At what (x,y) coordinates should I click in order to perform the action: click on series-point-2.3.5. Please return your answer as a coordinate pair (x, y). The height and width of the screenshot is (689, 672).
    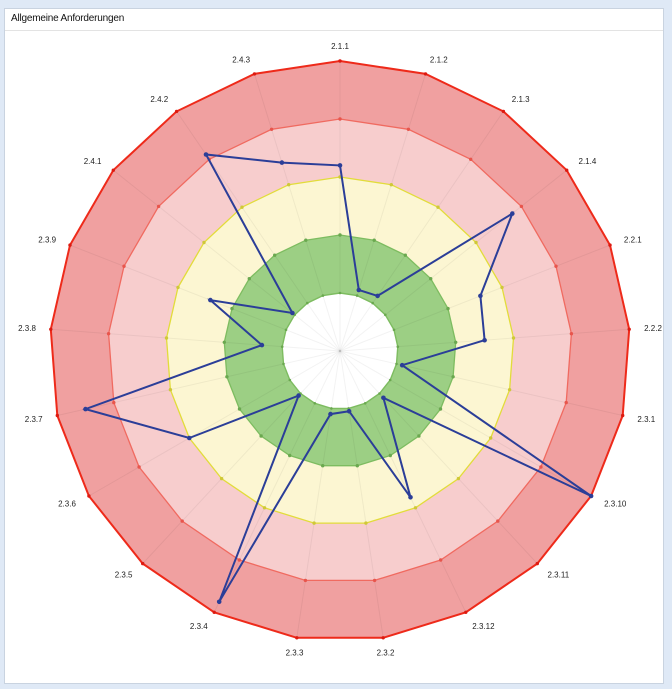
    Looking at the image, I should click on (298, 395).